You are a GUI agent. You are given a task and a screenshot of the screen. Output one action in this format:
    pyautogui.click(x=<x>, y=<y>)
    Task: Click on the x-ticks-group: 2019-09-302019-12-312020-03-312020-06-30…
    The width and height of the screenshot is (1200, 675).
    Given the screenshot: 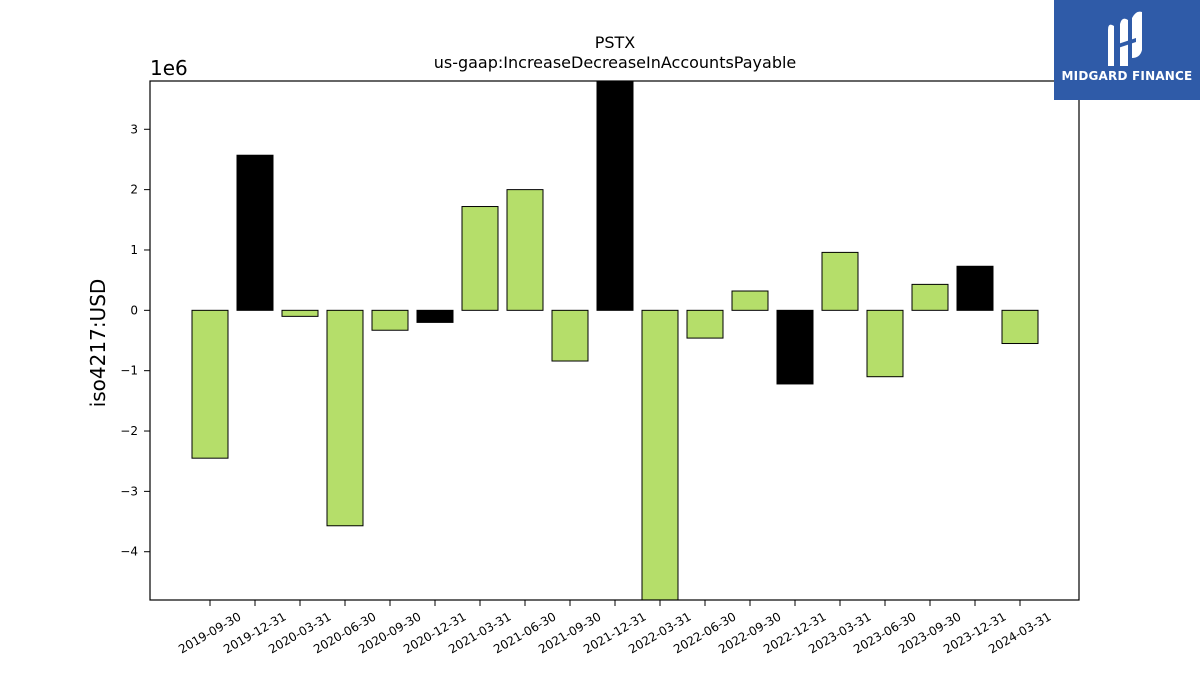 What is the action you would take?
    pyautogui.click(x=615, y=628)
    